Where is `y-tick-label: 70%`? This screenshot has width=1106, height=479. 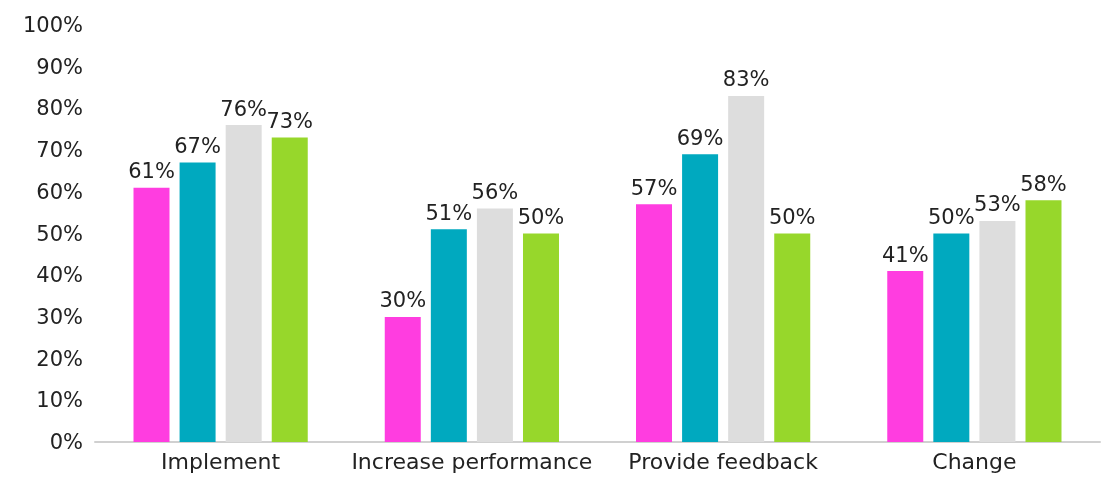 y-tick-label: 70% is located at coordinates (59, 150).